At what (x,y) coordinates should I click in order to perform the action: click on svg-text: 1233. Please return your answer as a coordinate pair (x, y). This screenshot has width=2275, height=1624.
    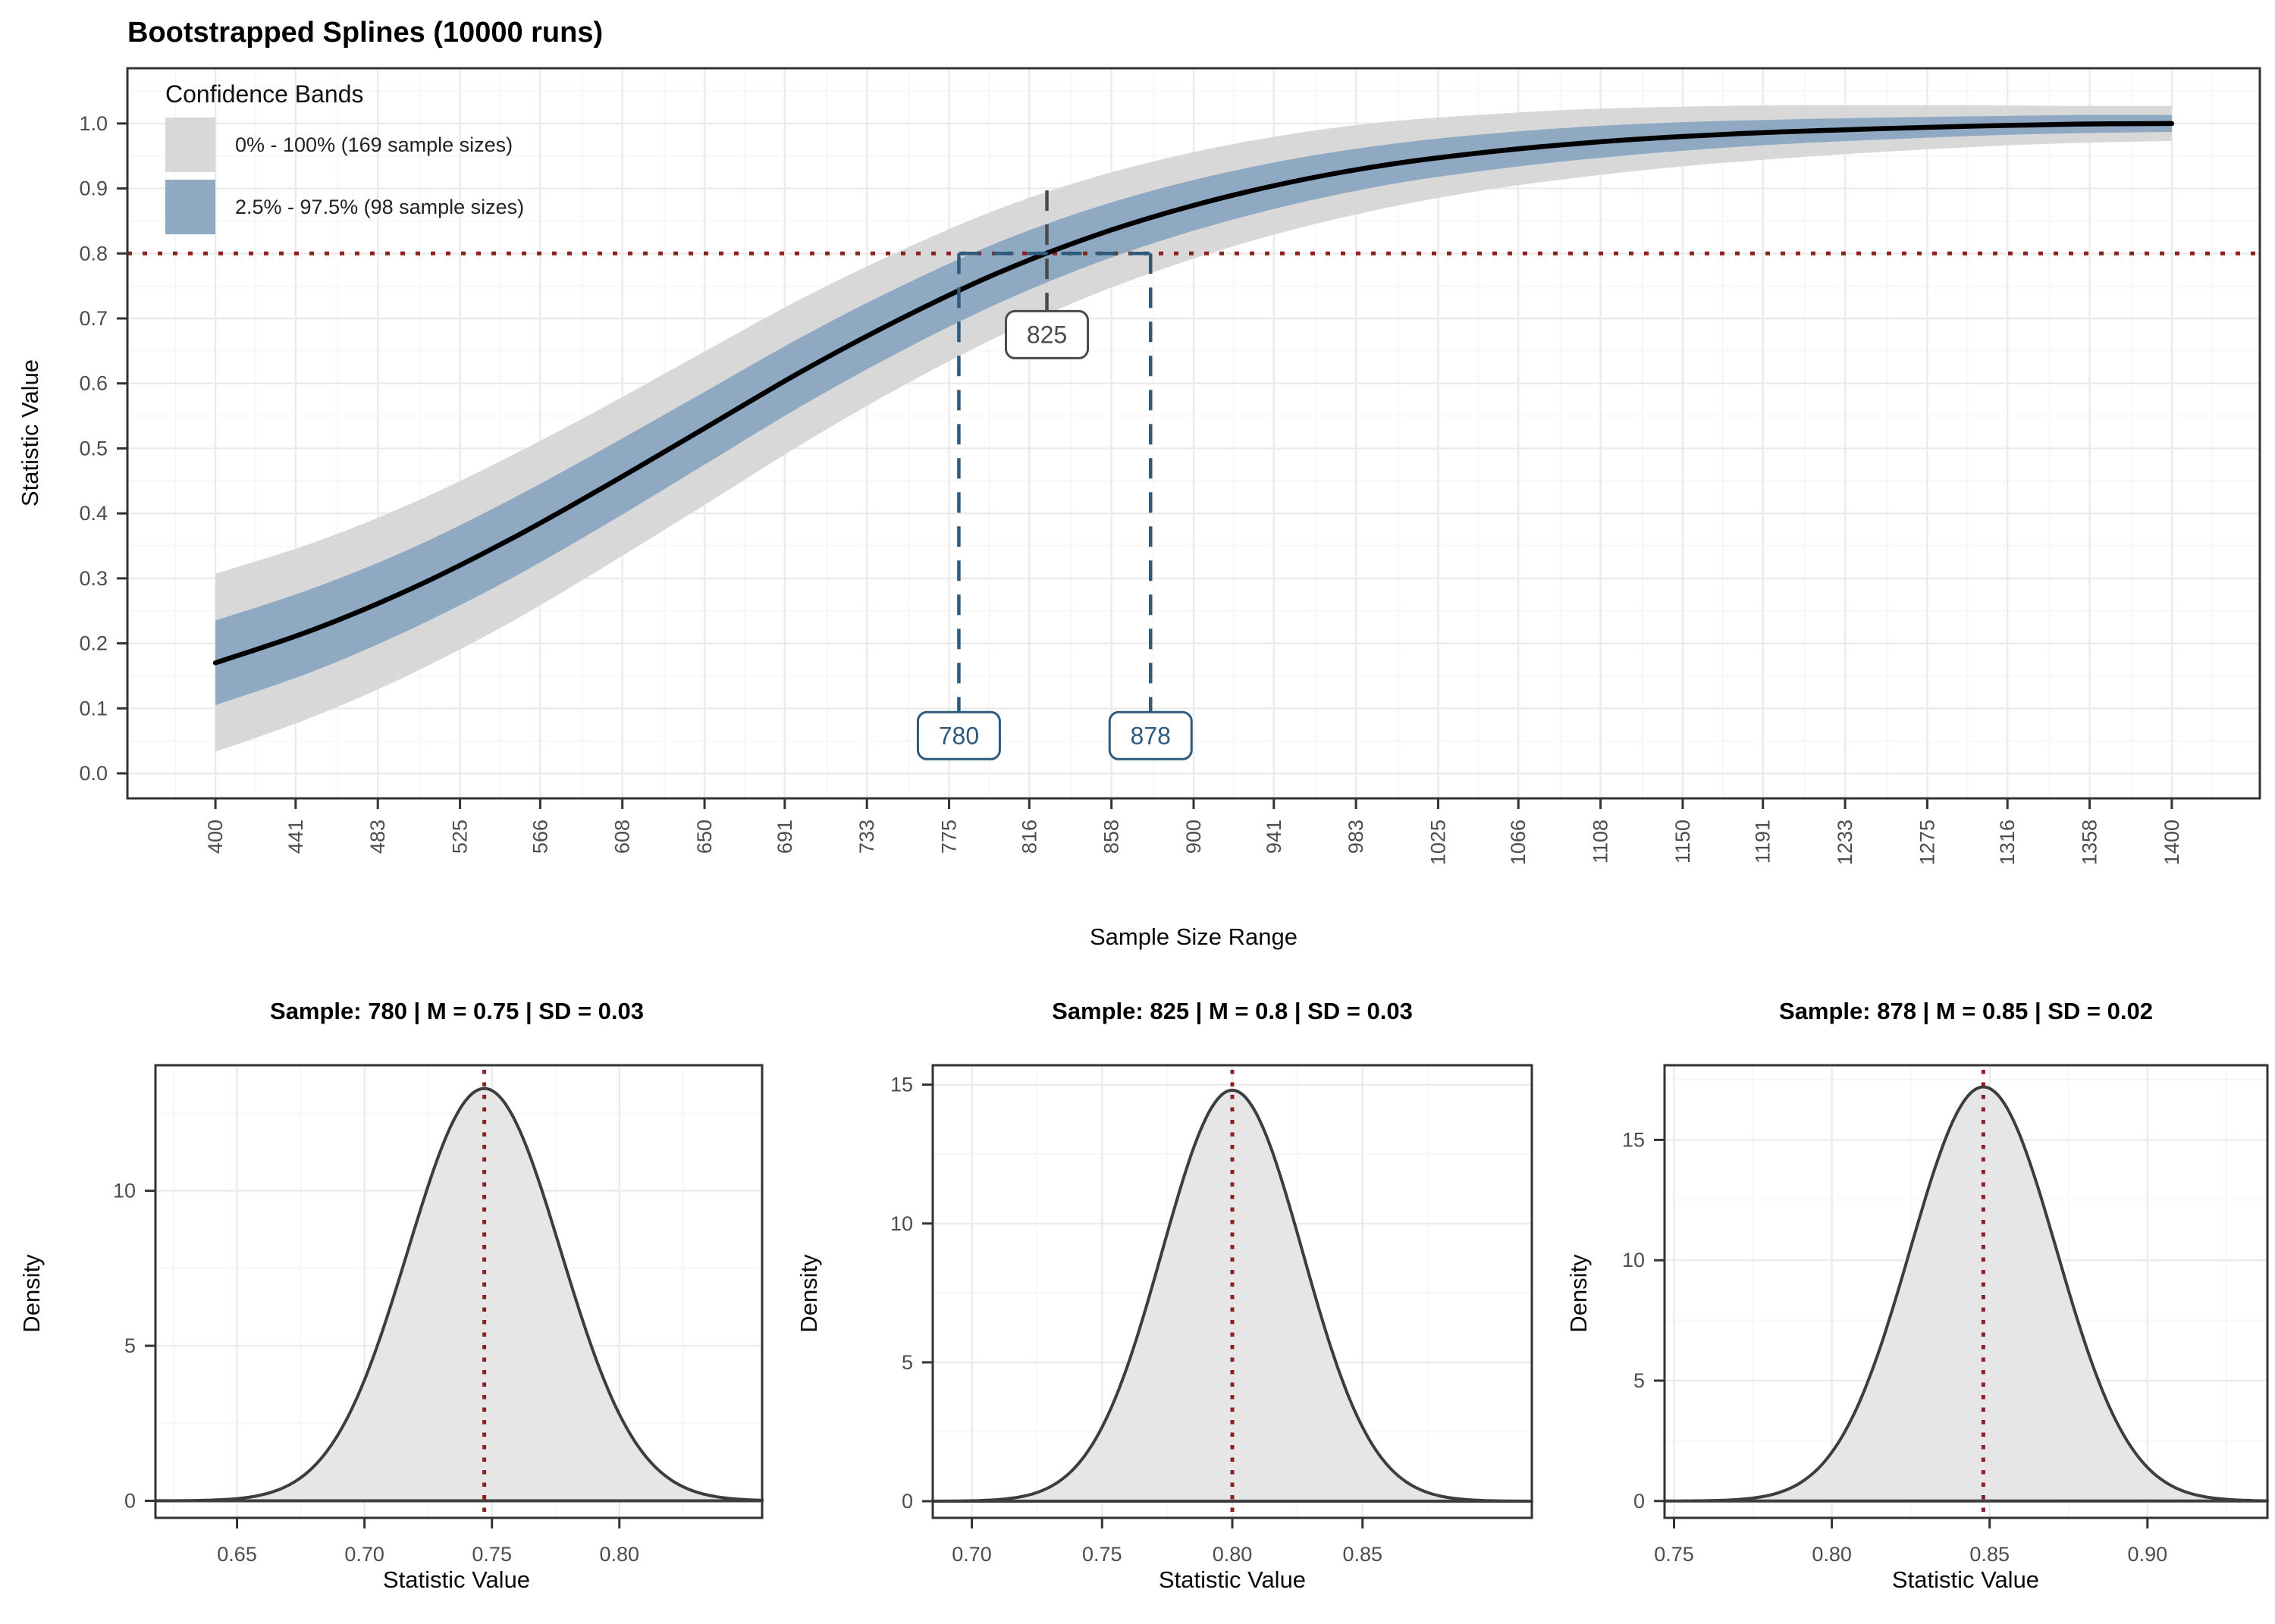
    Looking at the image, I should click on (1845, 842).